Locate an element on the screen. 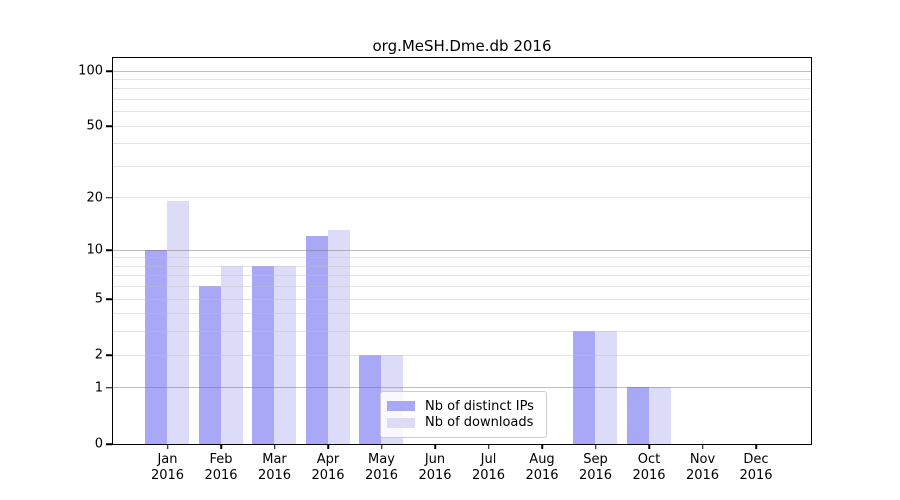  x-tick-mark-jan is located at coordinates (167, 446).